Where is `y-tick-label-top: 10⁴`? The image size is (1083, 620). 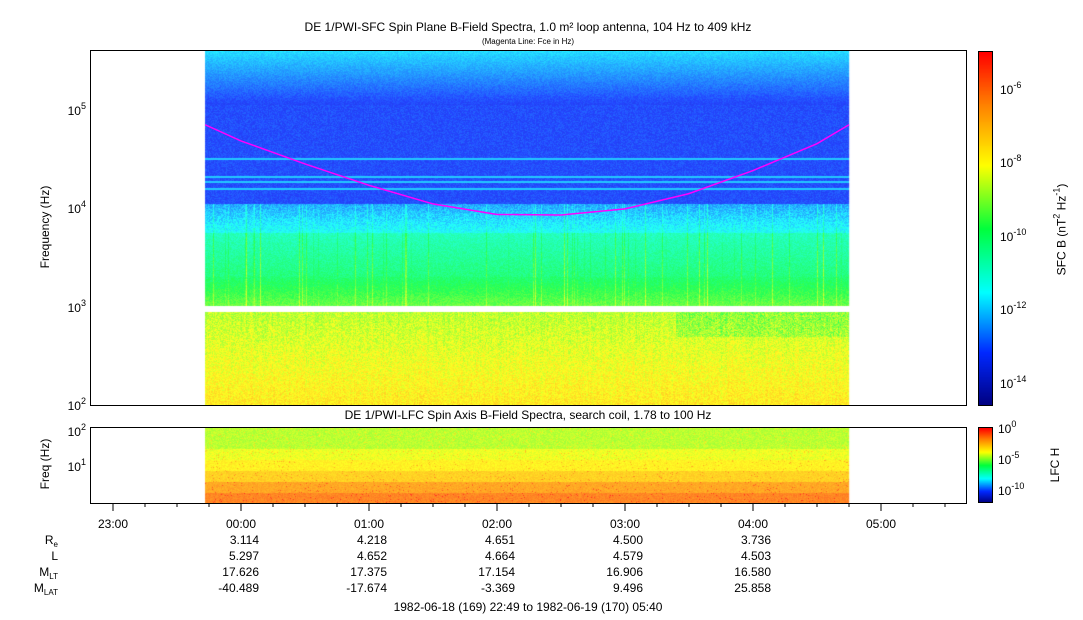
y-tick-label-top: 10⁴ is located at coordinates (77, 207).